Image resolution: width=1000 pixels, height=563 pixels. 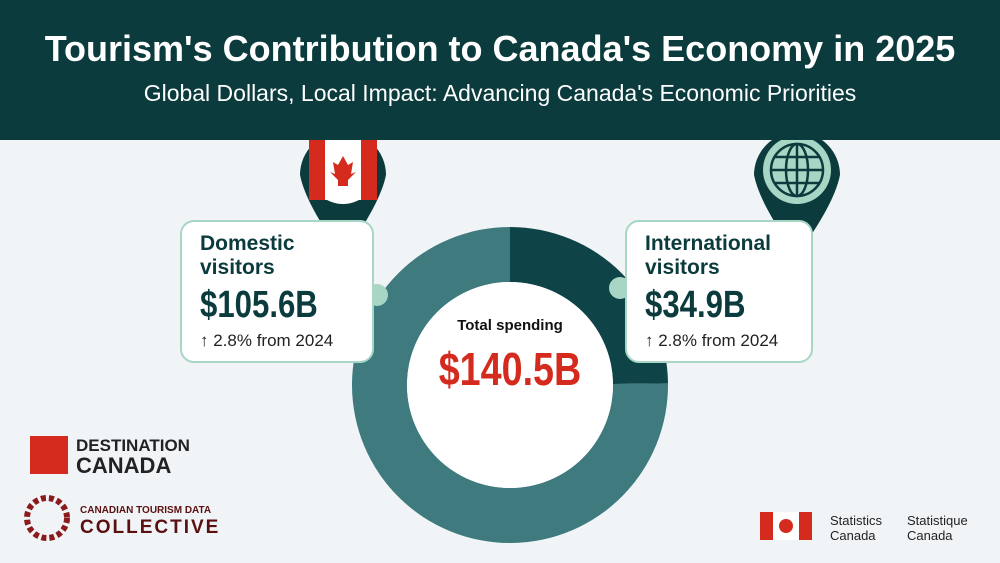 I want to click on logo-text: CANADIAN TOURISM DATA, so click(x=146, y=510).